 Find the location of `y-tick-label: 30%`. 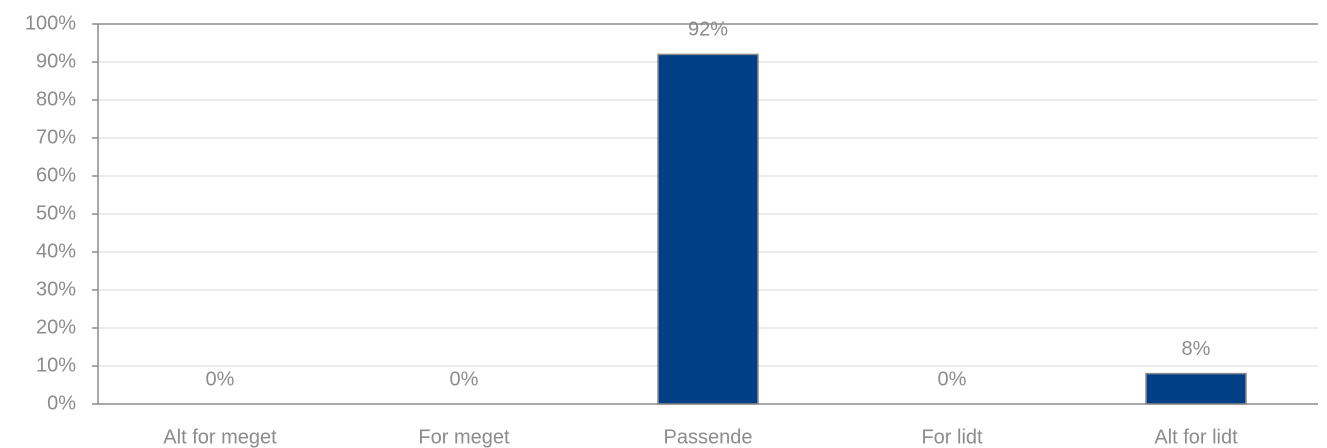

y-tick-label: 30% is located at coordinates (56, 289).